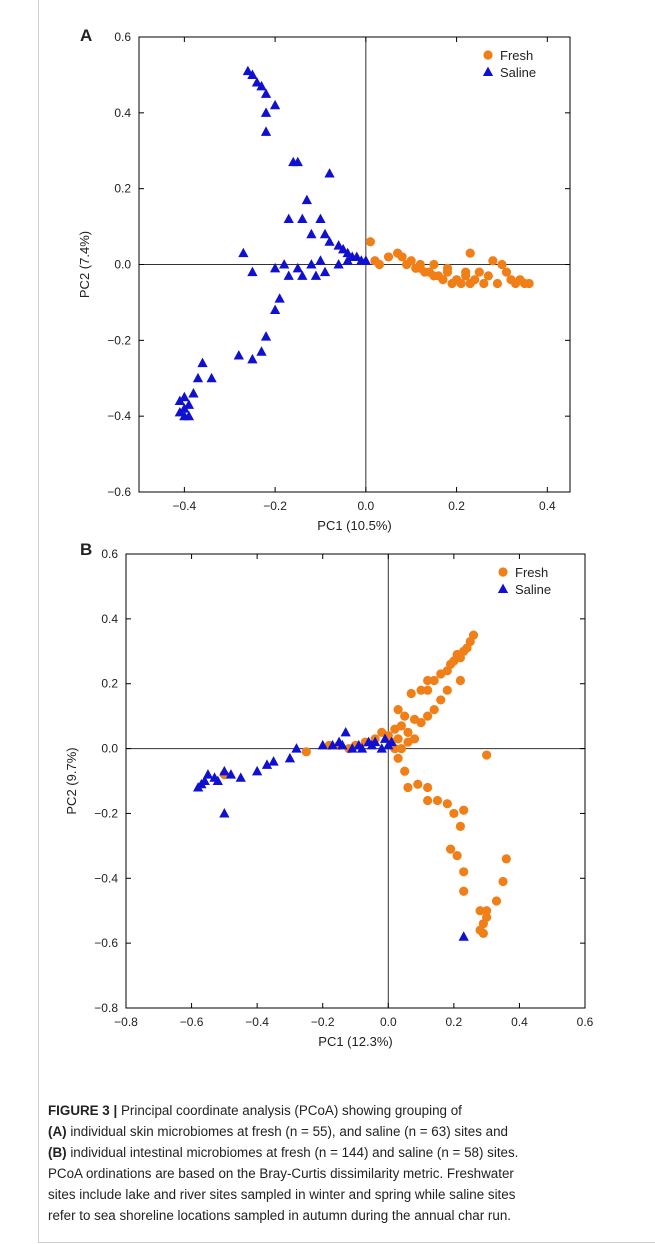 The height and width of the screenshot is (1244, 655). What do you see at coordinates (519, 1022) in the screenshot?
I see `x-tick-label: 0.4` at bounding box center [519, 1022].